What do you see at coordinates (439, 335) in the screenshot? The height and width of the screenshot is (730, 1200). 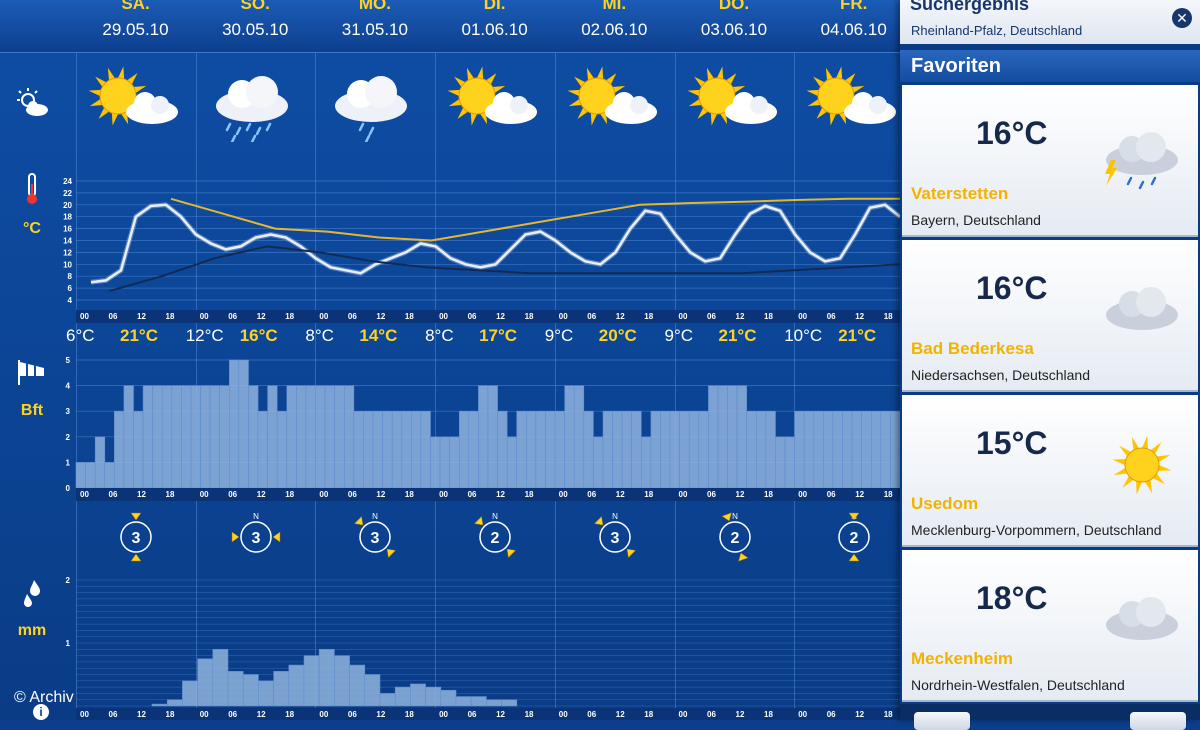 I see `min-temp: 8°C` at bounding box center [439, 335].